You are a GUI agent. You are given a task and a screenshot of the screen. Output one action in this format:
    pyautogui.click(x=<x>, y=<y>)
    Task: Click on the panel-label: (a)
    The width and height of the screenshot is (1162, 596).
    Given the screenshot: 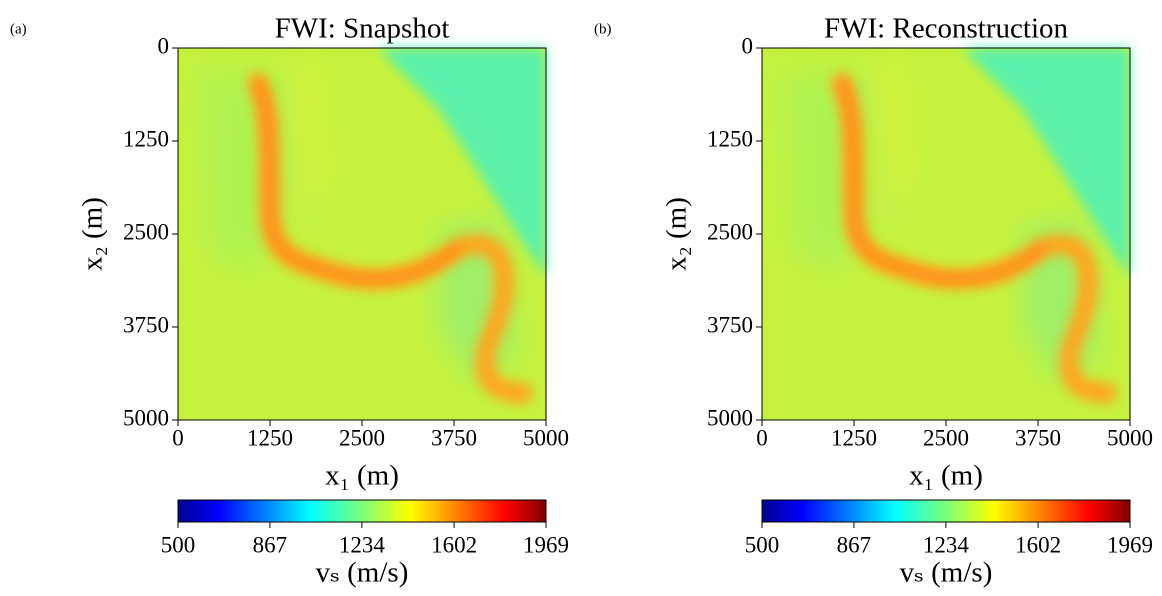 What is the action you would take?
    pyautogui.click(x=18, y=29)
    